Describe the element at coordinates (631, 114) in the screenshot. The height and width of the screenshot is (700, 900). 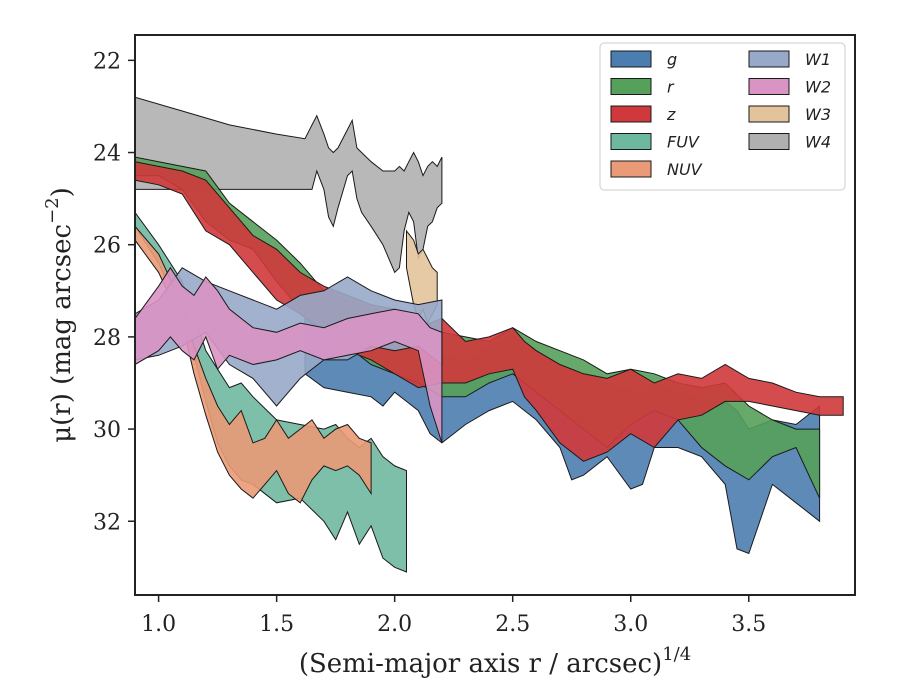
I see `legend-swatch-z` at that location.